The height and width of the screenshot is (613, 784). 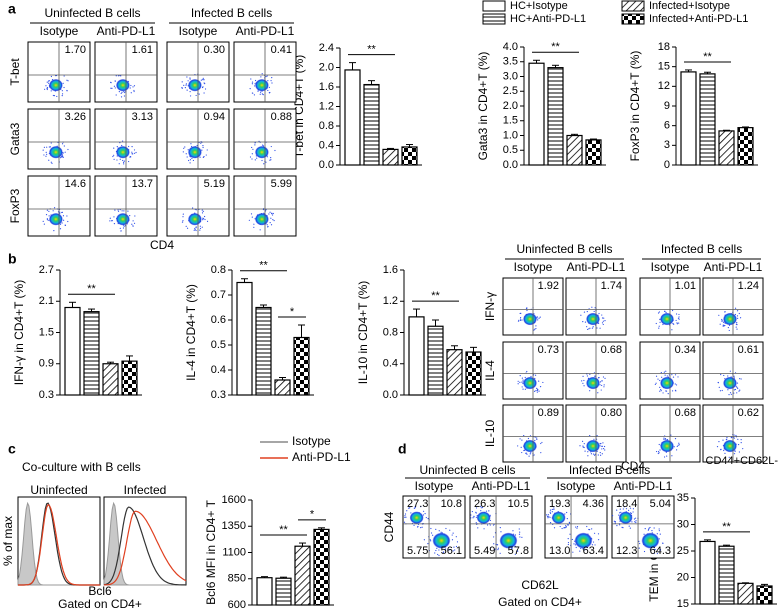 I want to click on y-tick-label: 0.0, so click(x=510, y=165).